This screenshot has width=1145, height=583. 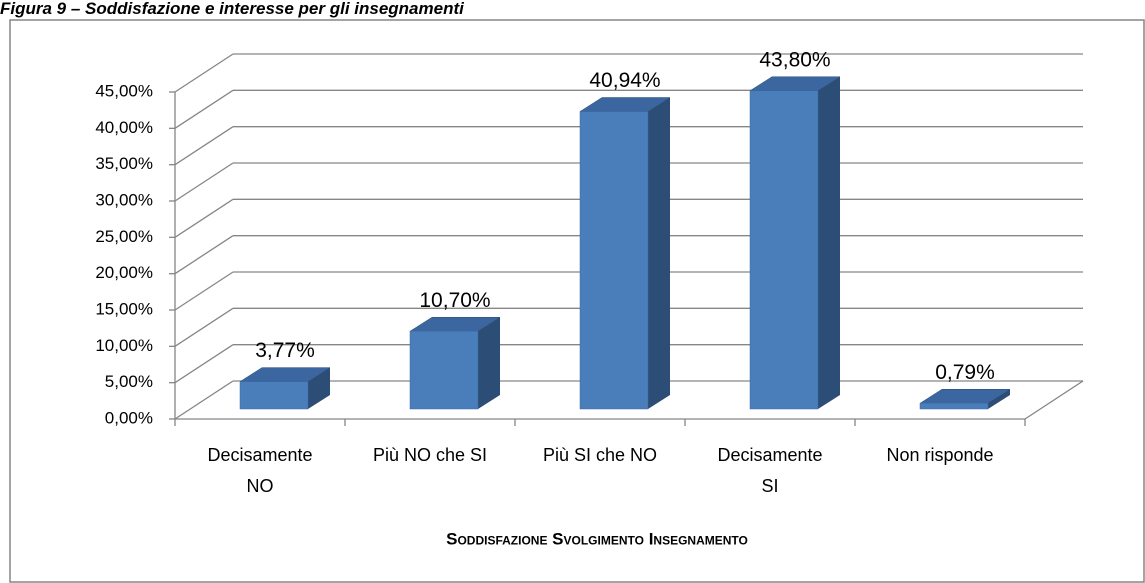 I want to click on x-tick-label: Decisamente SI, so click(x=769, y=470).